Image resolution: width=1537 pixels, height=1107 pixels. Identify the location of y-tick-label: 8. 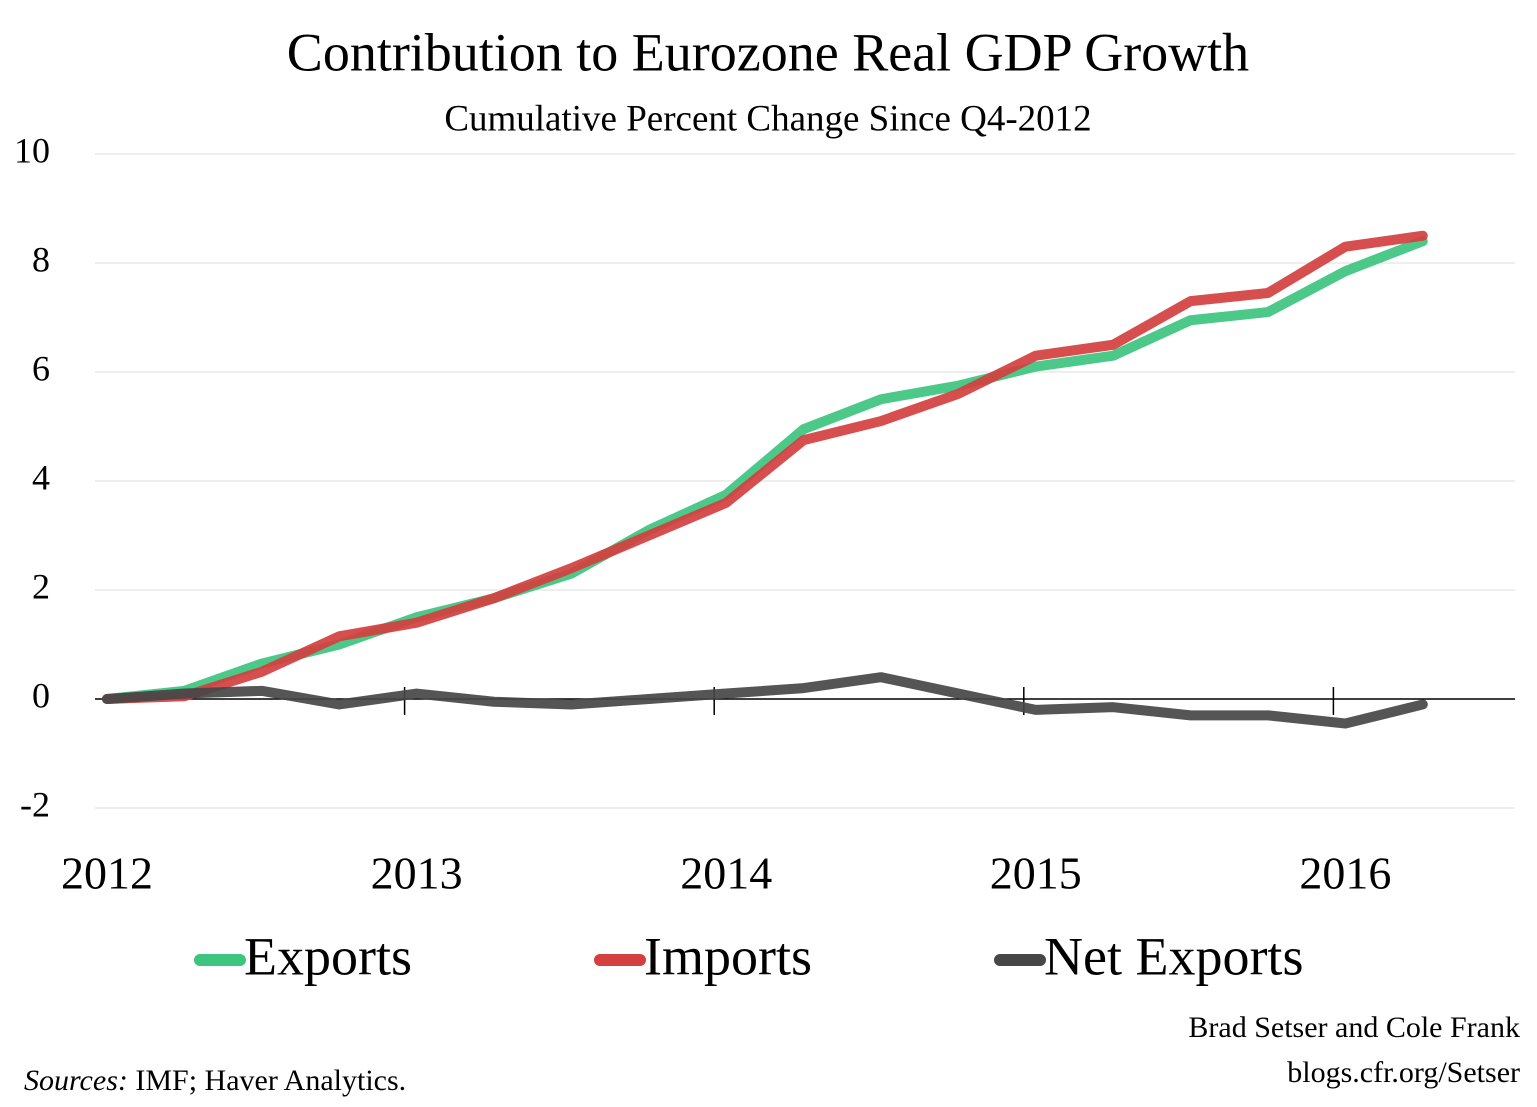
(41, 259).